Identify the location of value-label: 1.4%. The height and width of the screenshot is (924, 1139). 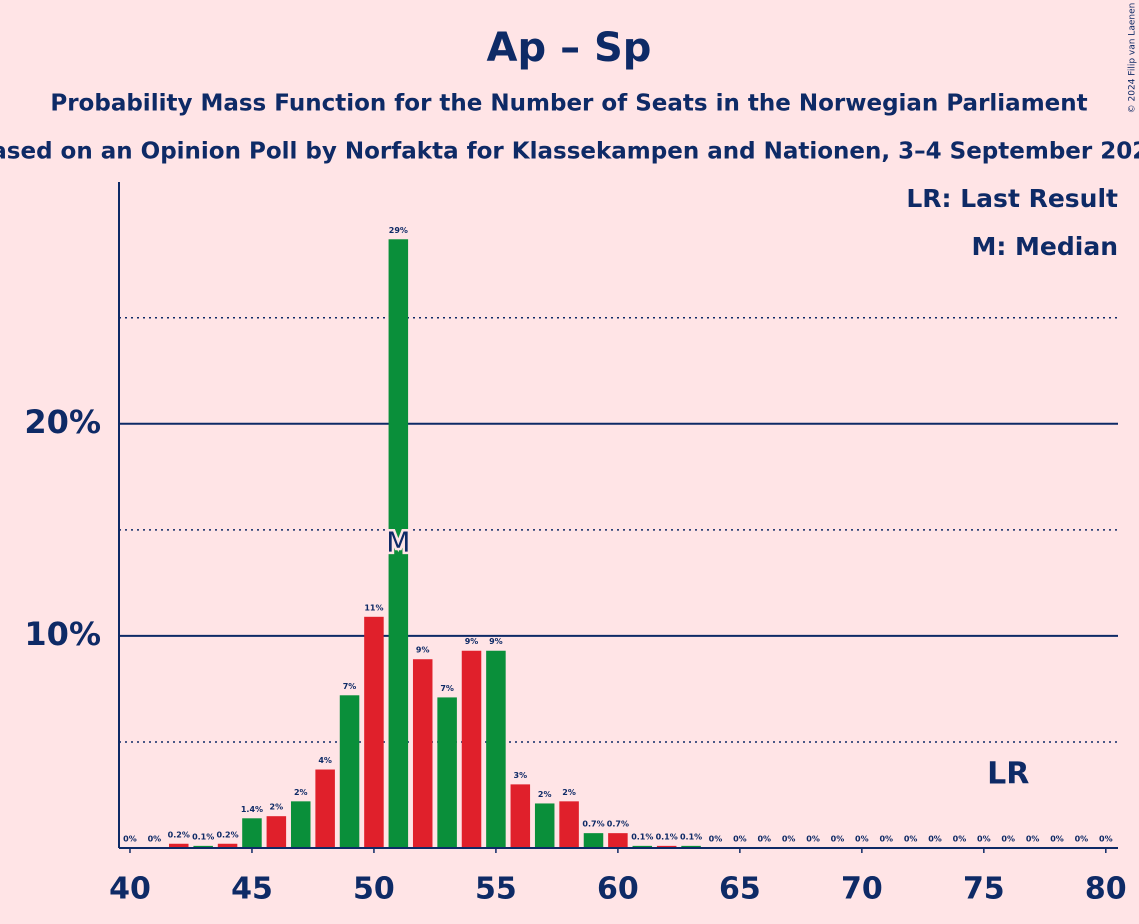
(252, 809).